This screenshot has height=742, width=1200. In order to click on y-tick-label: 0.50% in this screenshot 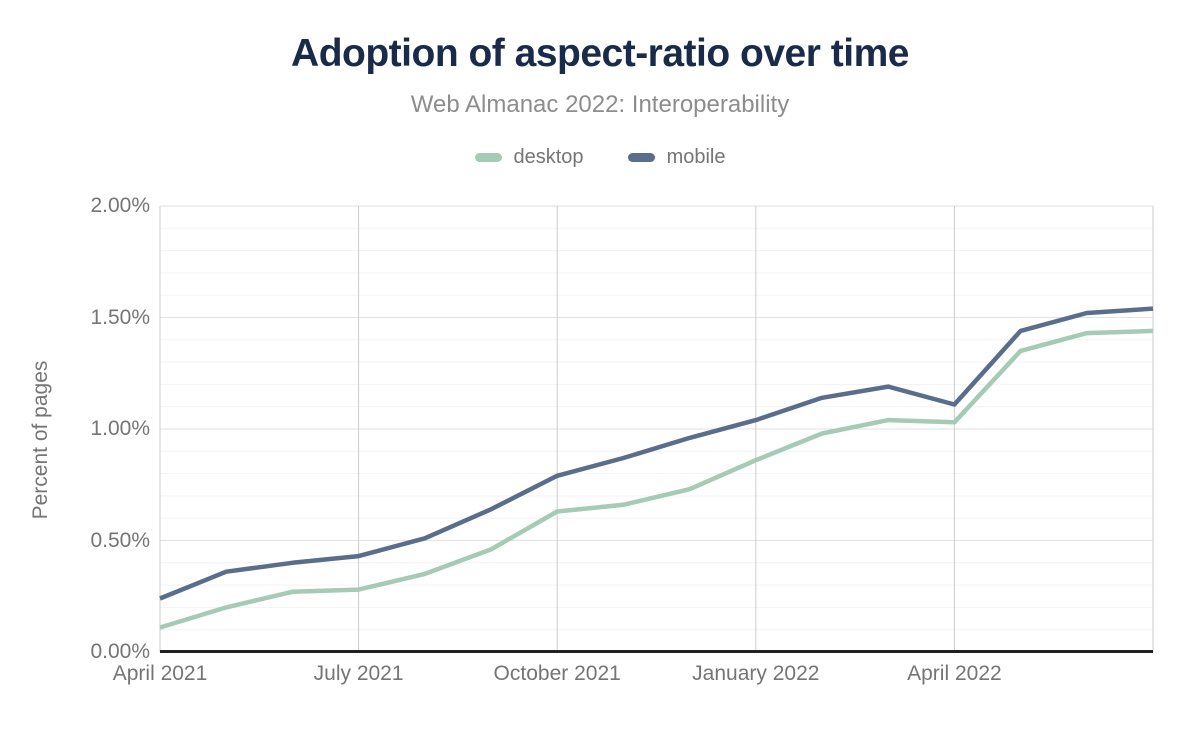, I will do `click(120, 540)`.